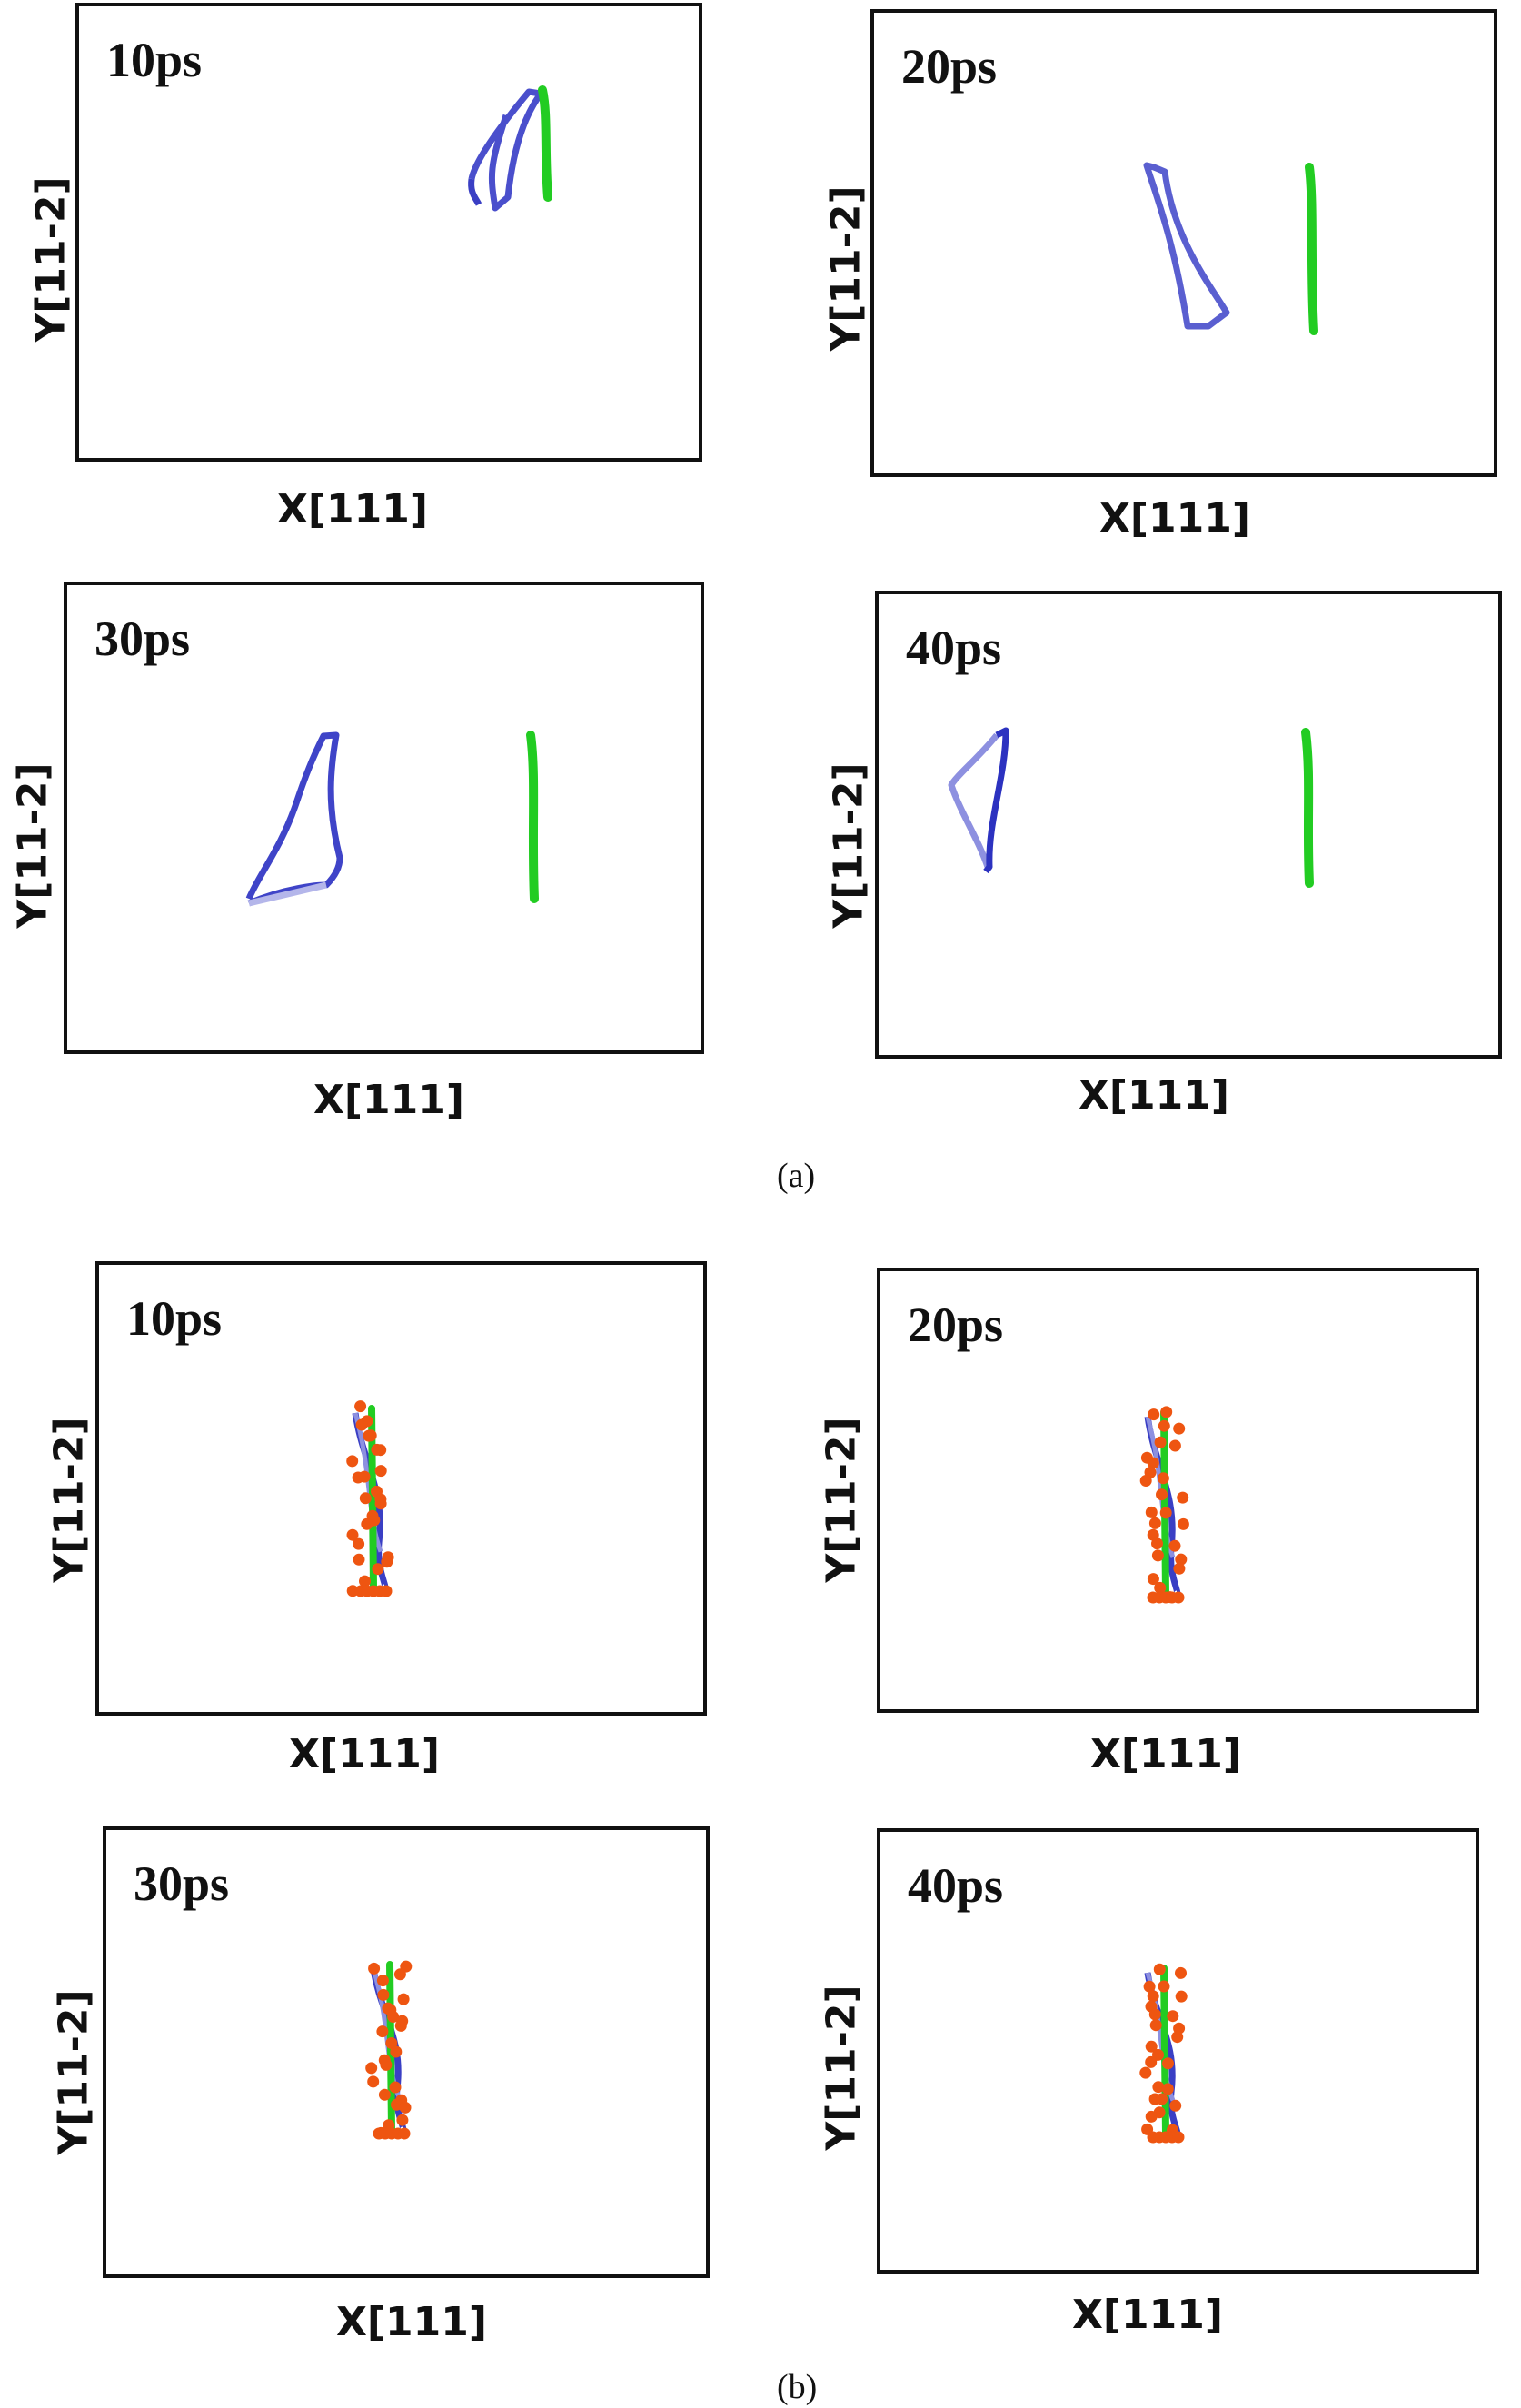  Describe the element at coordinates (401, 1488) in the screenshot. I see `panel-b-10ps: 10ps` at that location.